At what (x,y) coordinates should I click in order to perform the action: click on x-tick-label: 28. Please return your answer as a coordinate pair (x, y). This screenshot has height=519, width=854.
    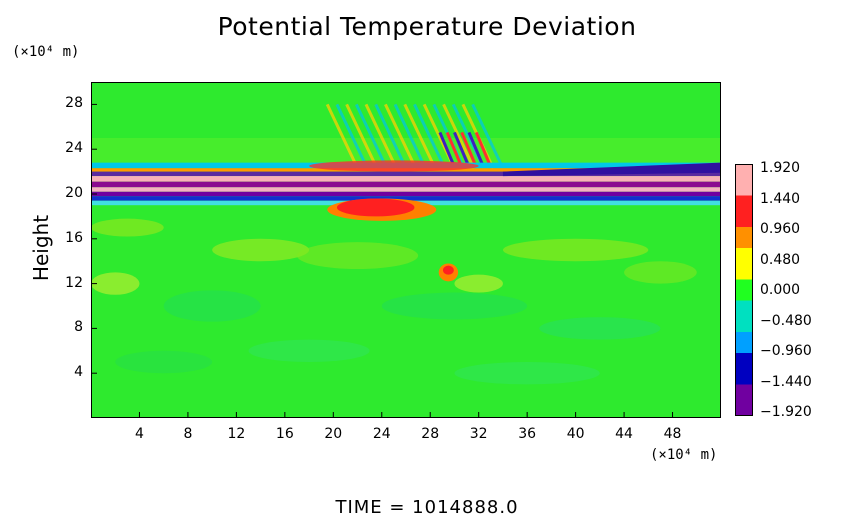
    Looking at the image, I should click on (430, 434).